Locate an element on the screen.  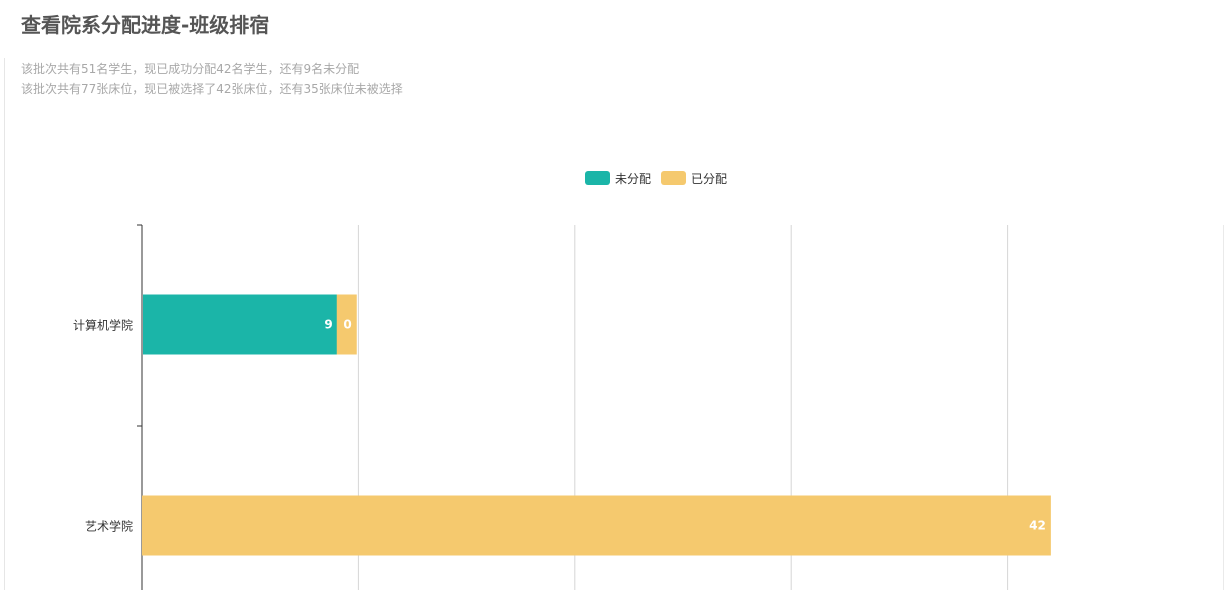
bar-unassigned is located at coordinates (240, 324).